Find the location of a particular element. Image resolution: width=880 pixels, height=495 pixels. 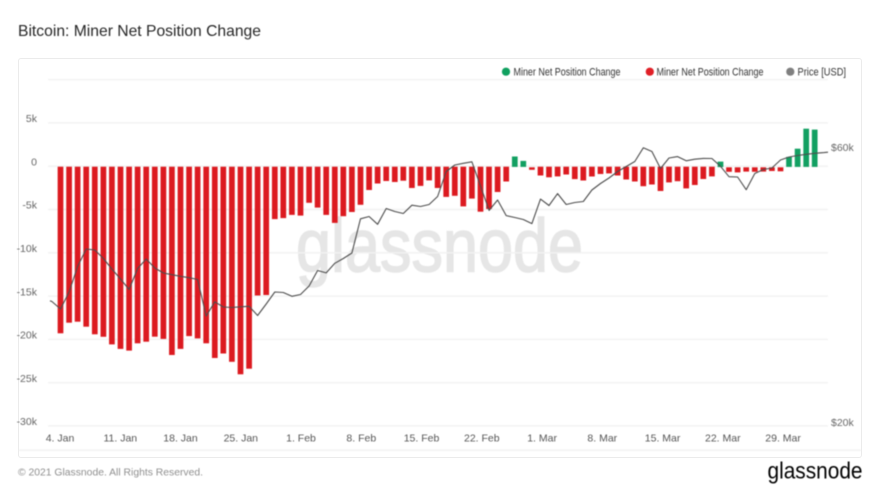

svg-text: 15. Mar is located at coordinates (663, 439).